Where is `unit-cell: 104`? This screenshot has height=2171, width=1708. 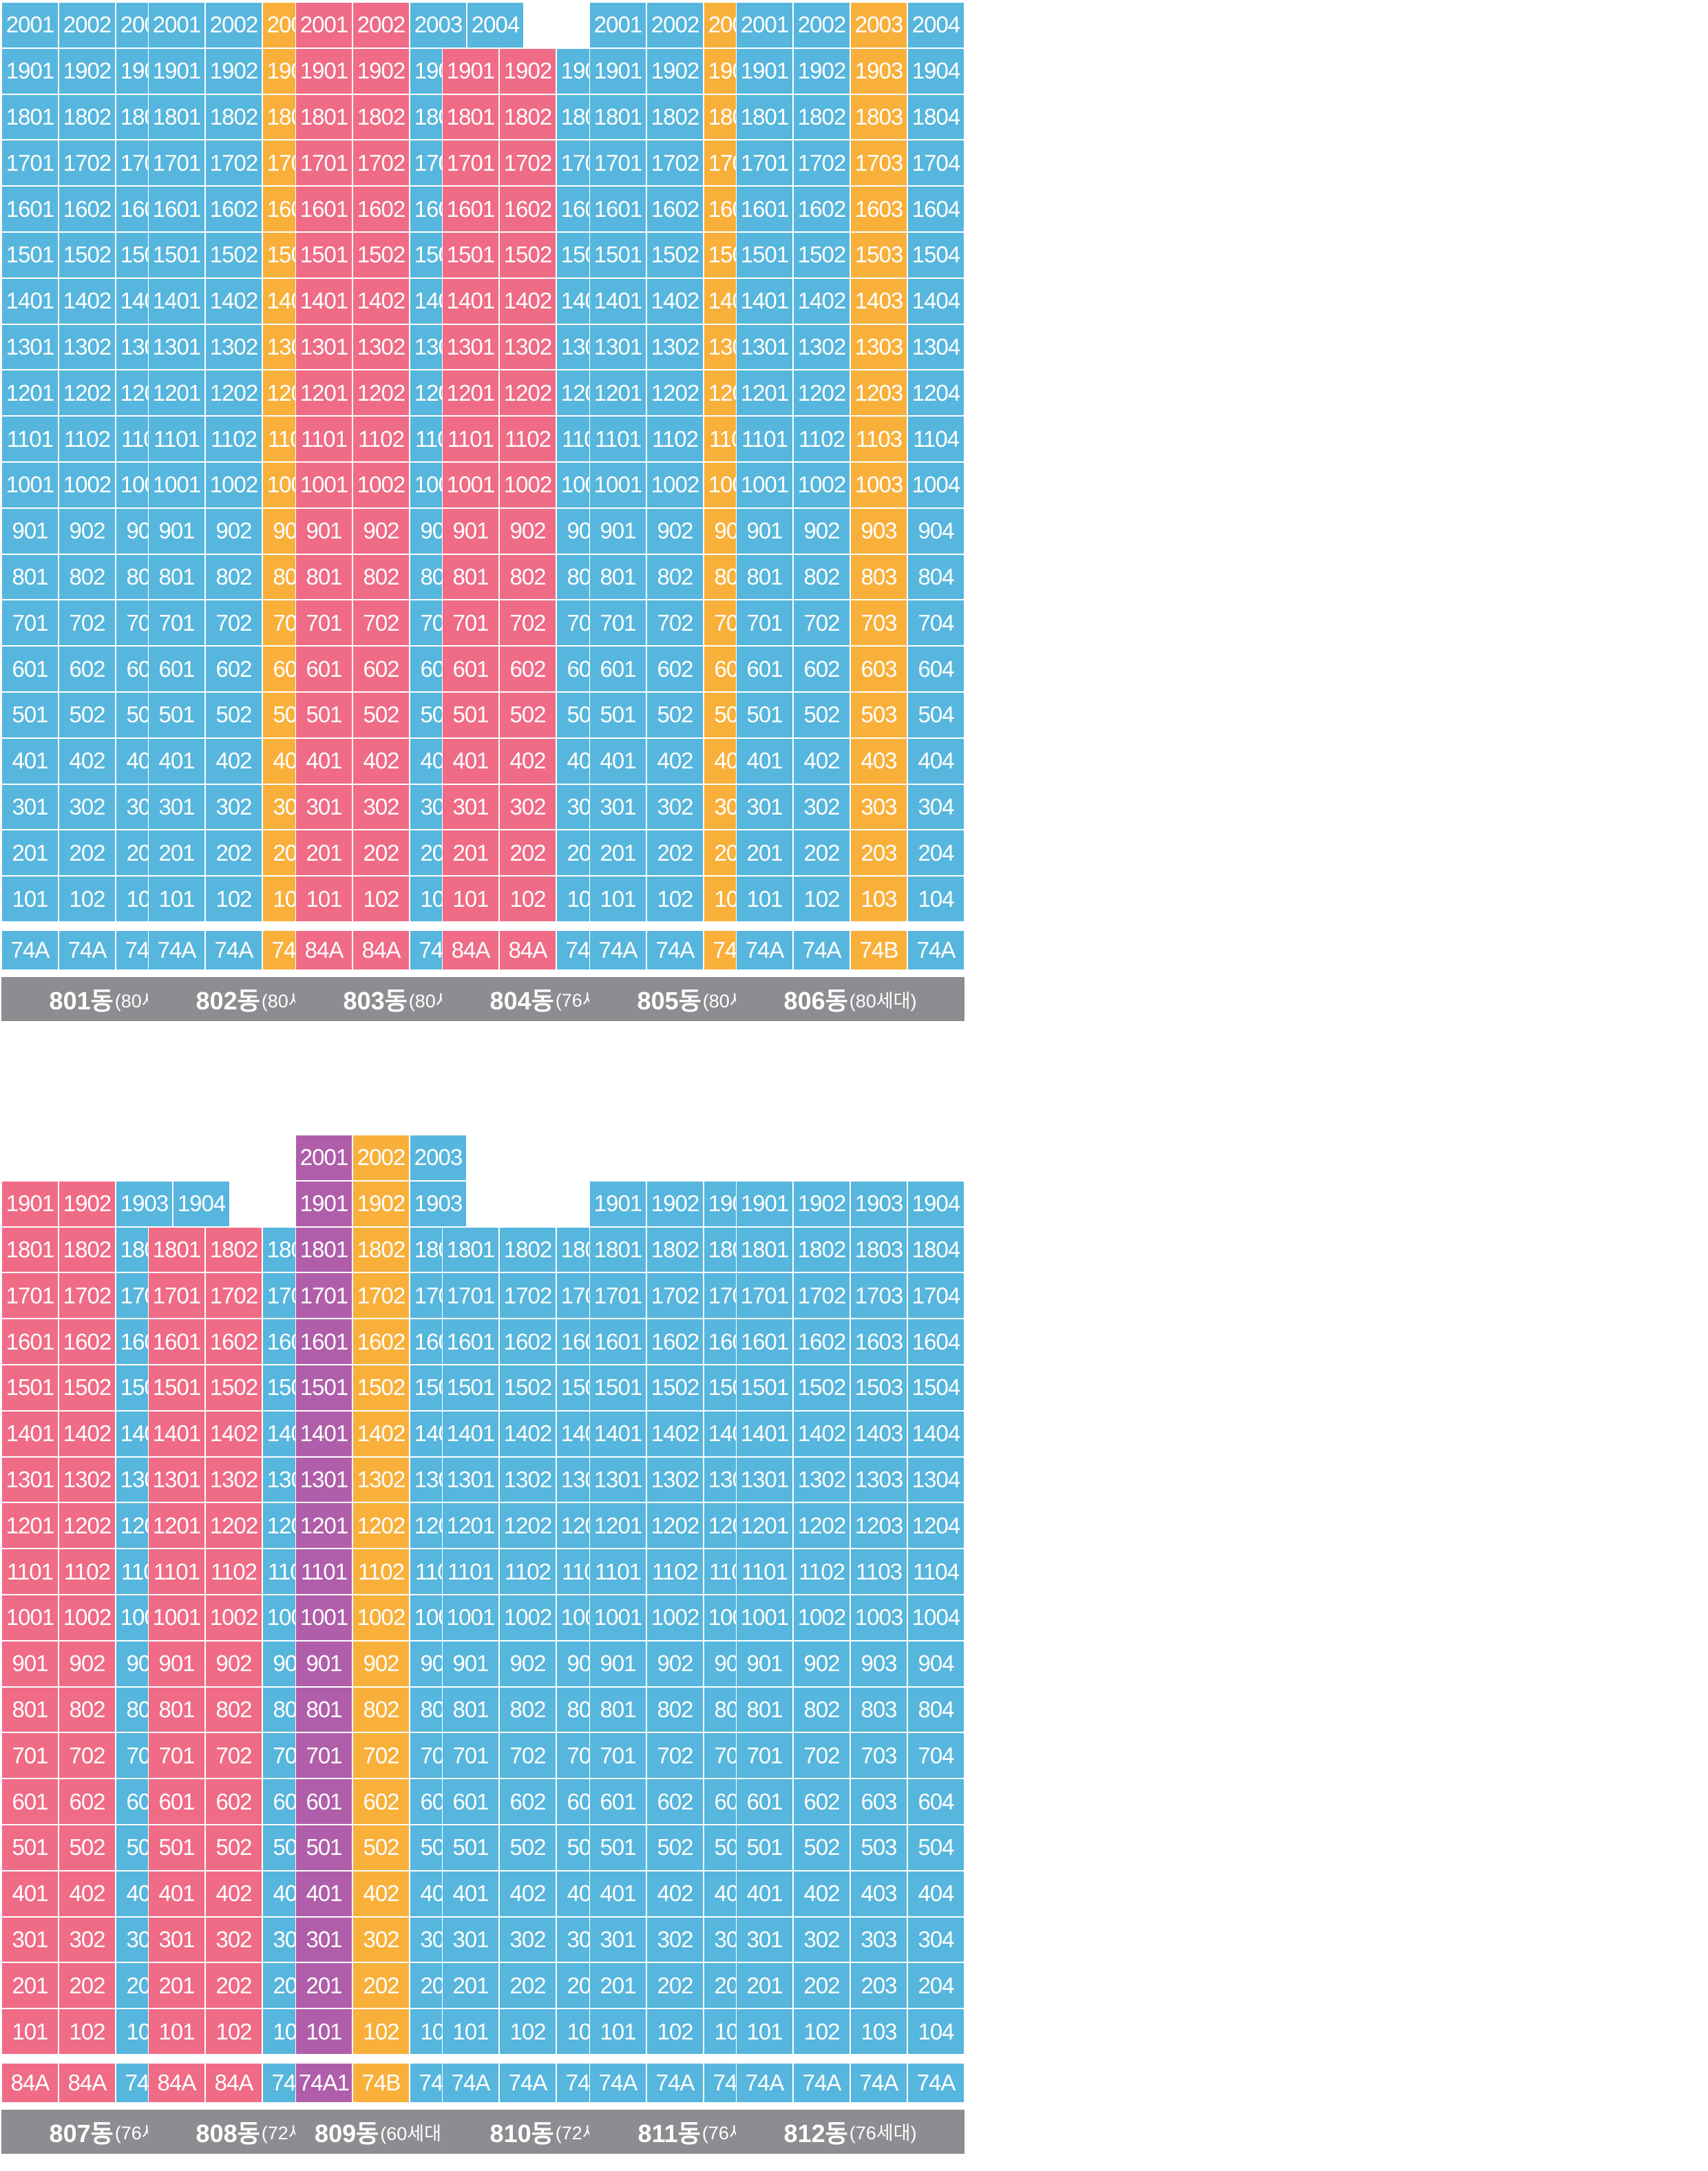 unit-cell: 104 is located at coordinates (935, 2032).